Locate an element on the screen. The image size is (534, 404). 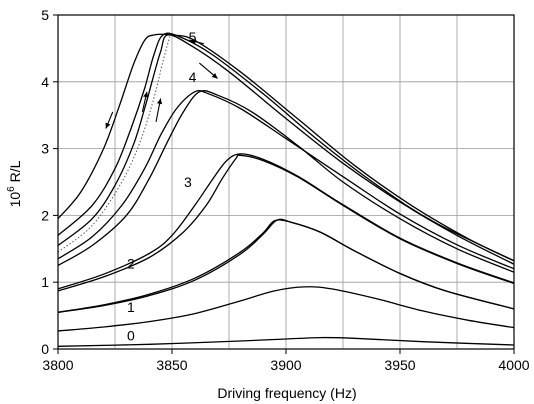
y-tick-label: 1 is located at coordinates (45, 282).